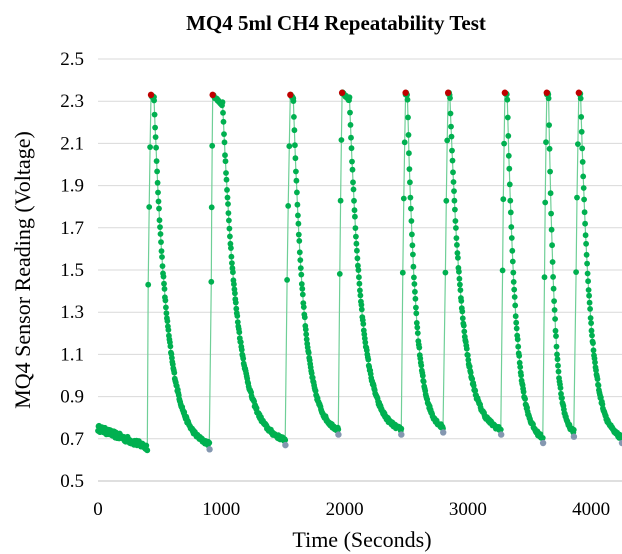 The width and height of the screenshot is (622, 554). Describe the element at coordinates (98, 509) in the screenshot. I see `x-tick-label: 0` at that location.